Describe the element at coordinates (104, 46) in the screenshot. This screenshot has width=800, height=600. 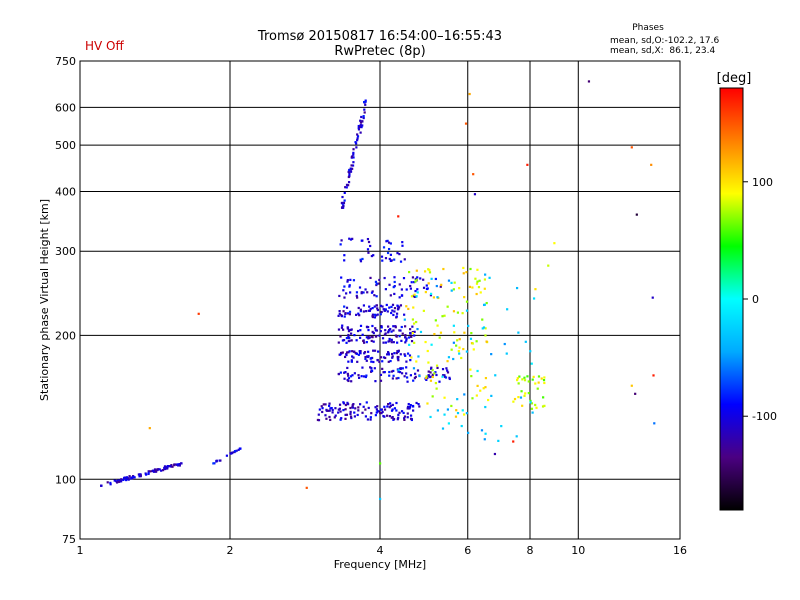
I see `status-label: HV Off` at that location.